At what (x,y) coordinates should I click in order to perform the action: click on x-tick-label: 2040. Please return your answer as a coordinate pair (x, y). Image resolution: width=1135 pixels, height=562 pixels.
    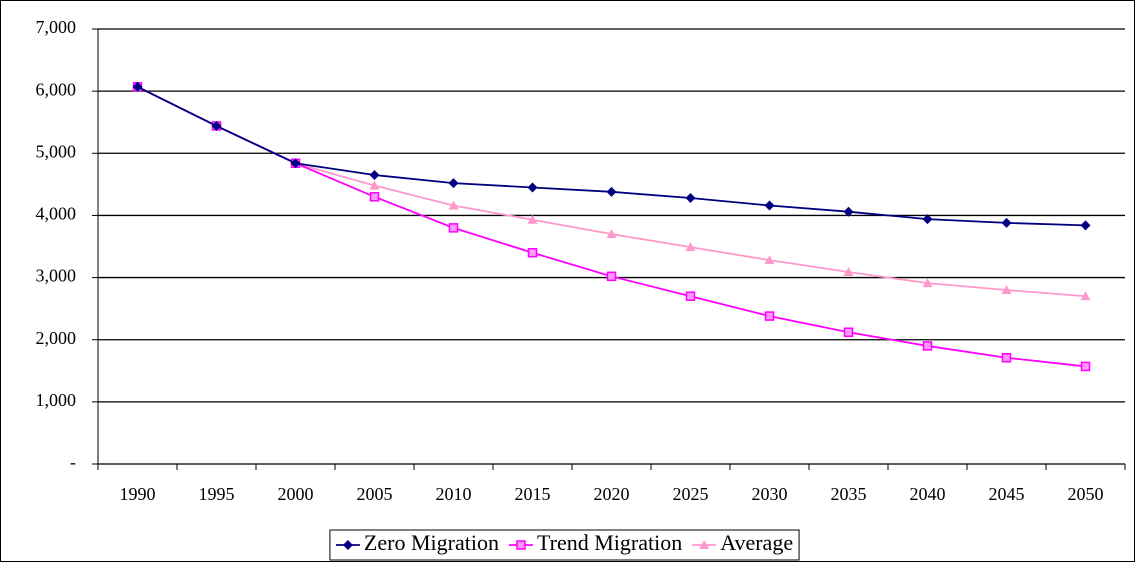
    Looking at the image, I should click on (928, 494).